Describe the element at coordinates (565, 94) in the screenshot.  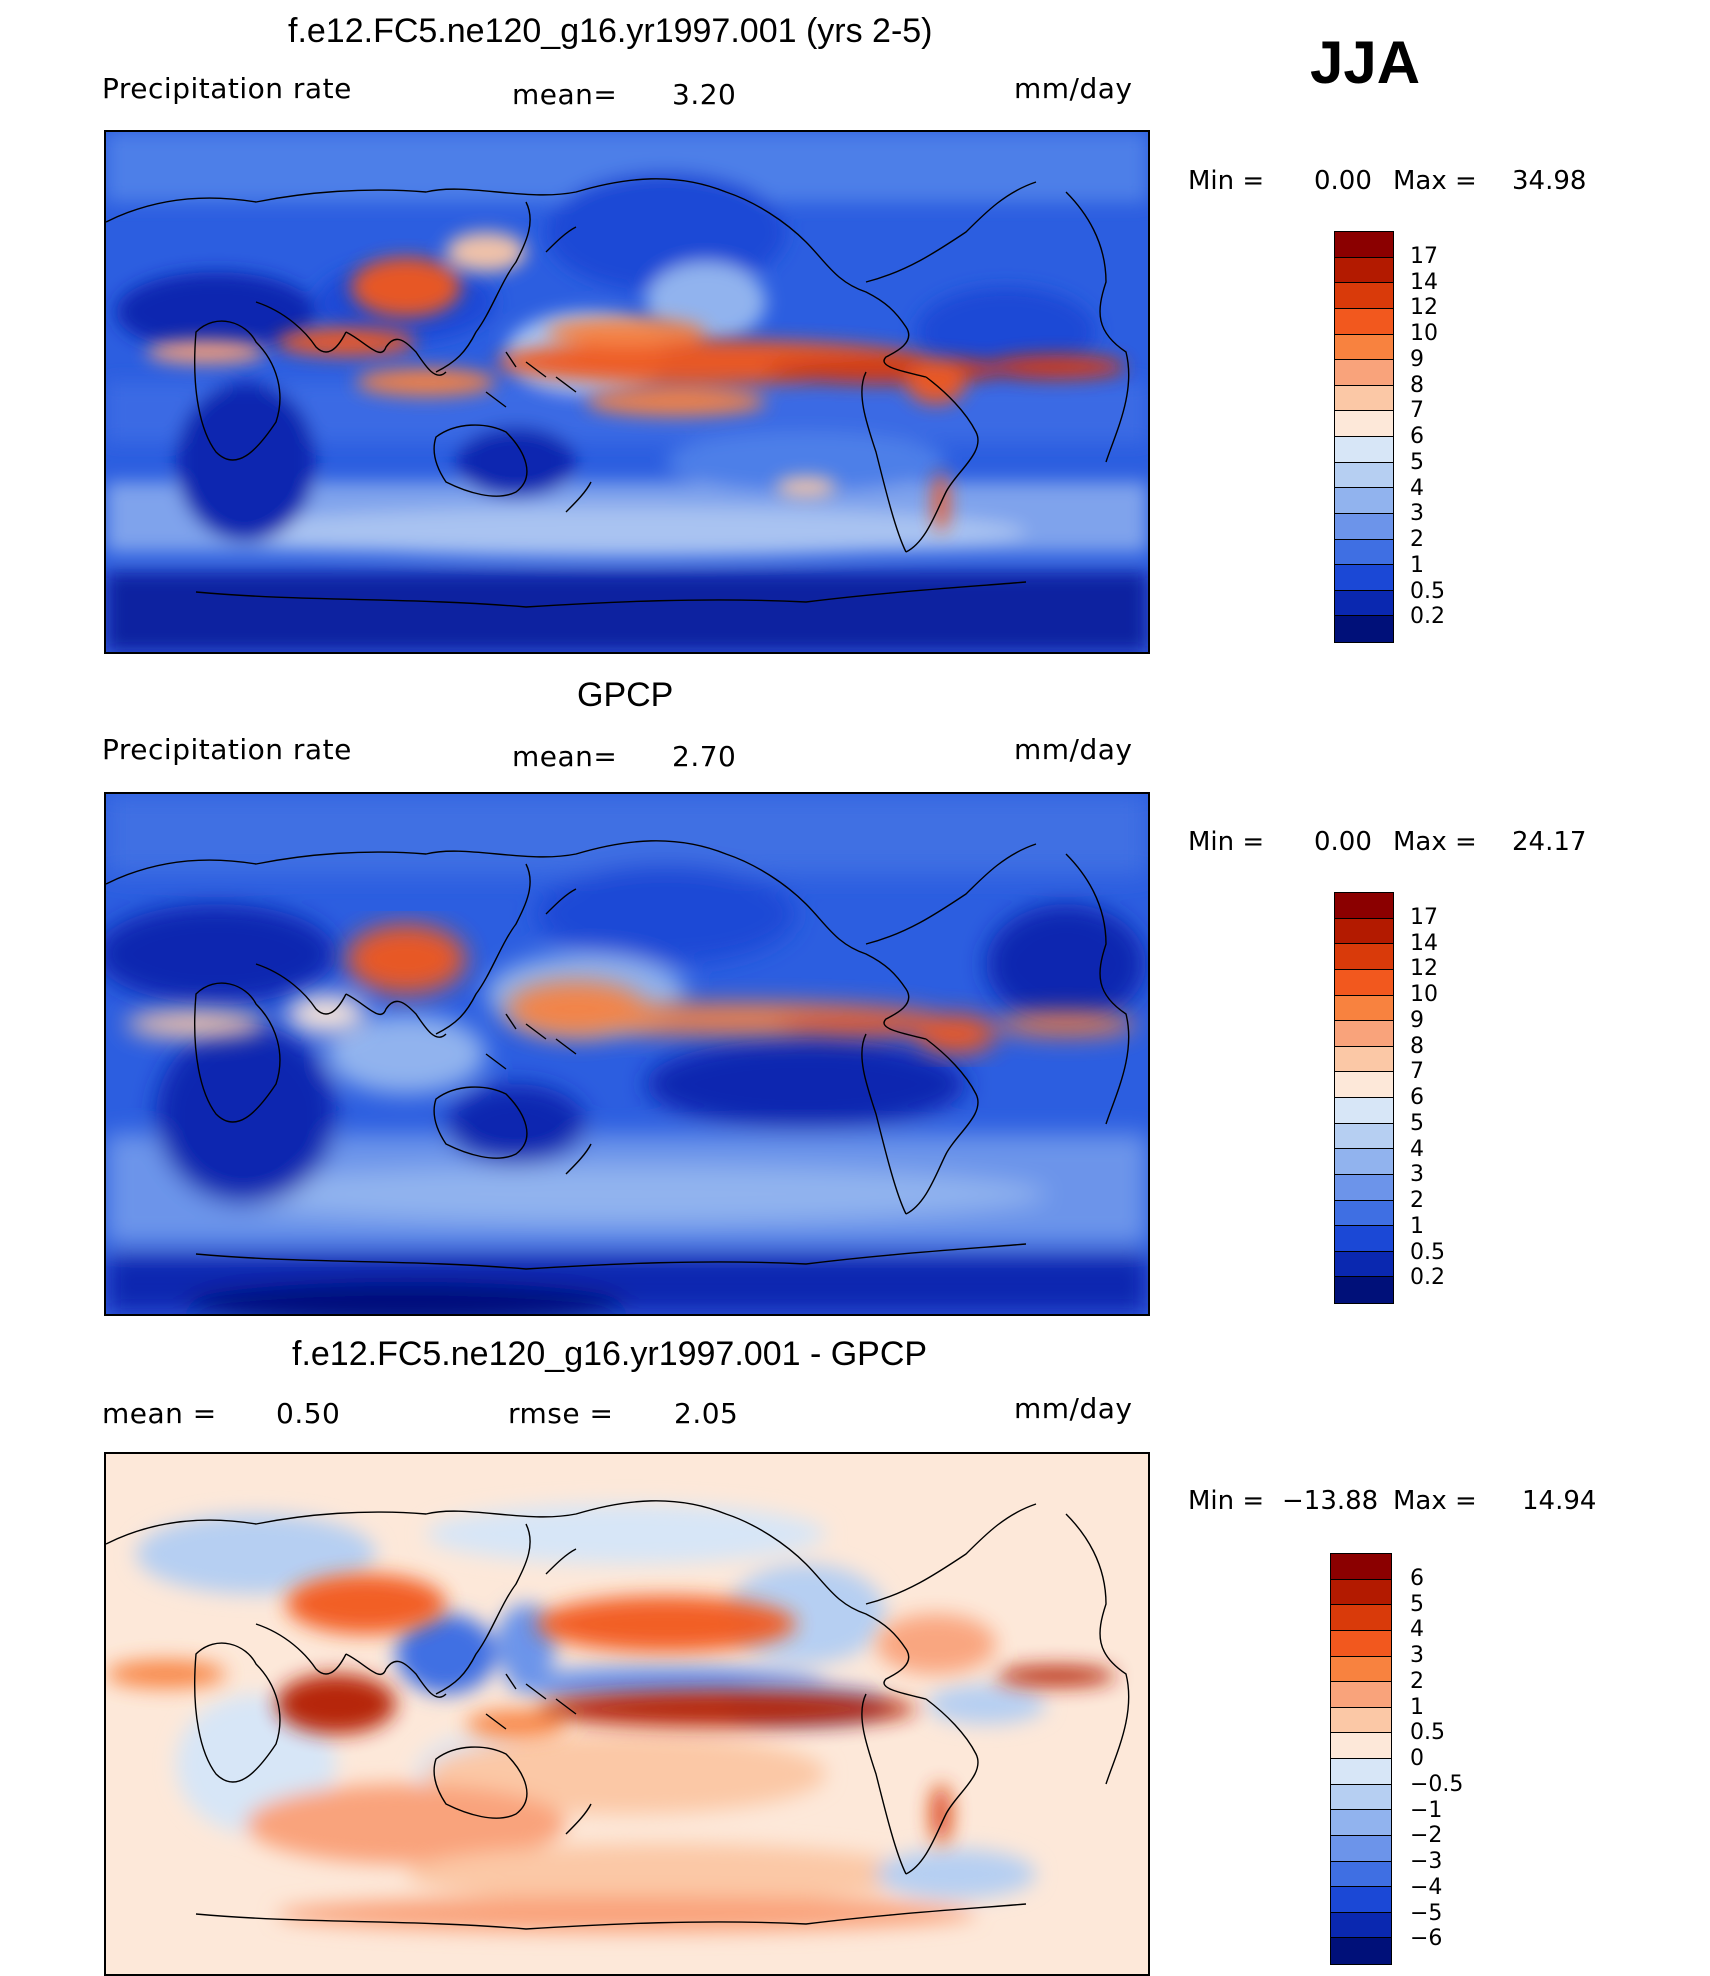
I see `panel1-mean-label: mean=` at that location.